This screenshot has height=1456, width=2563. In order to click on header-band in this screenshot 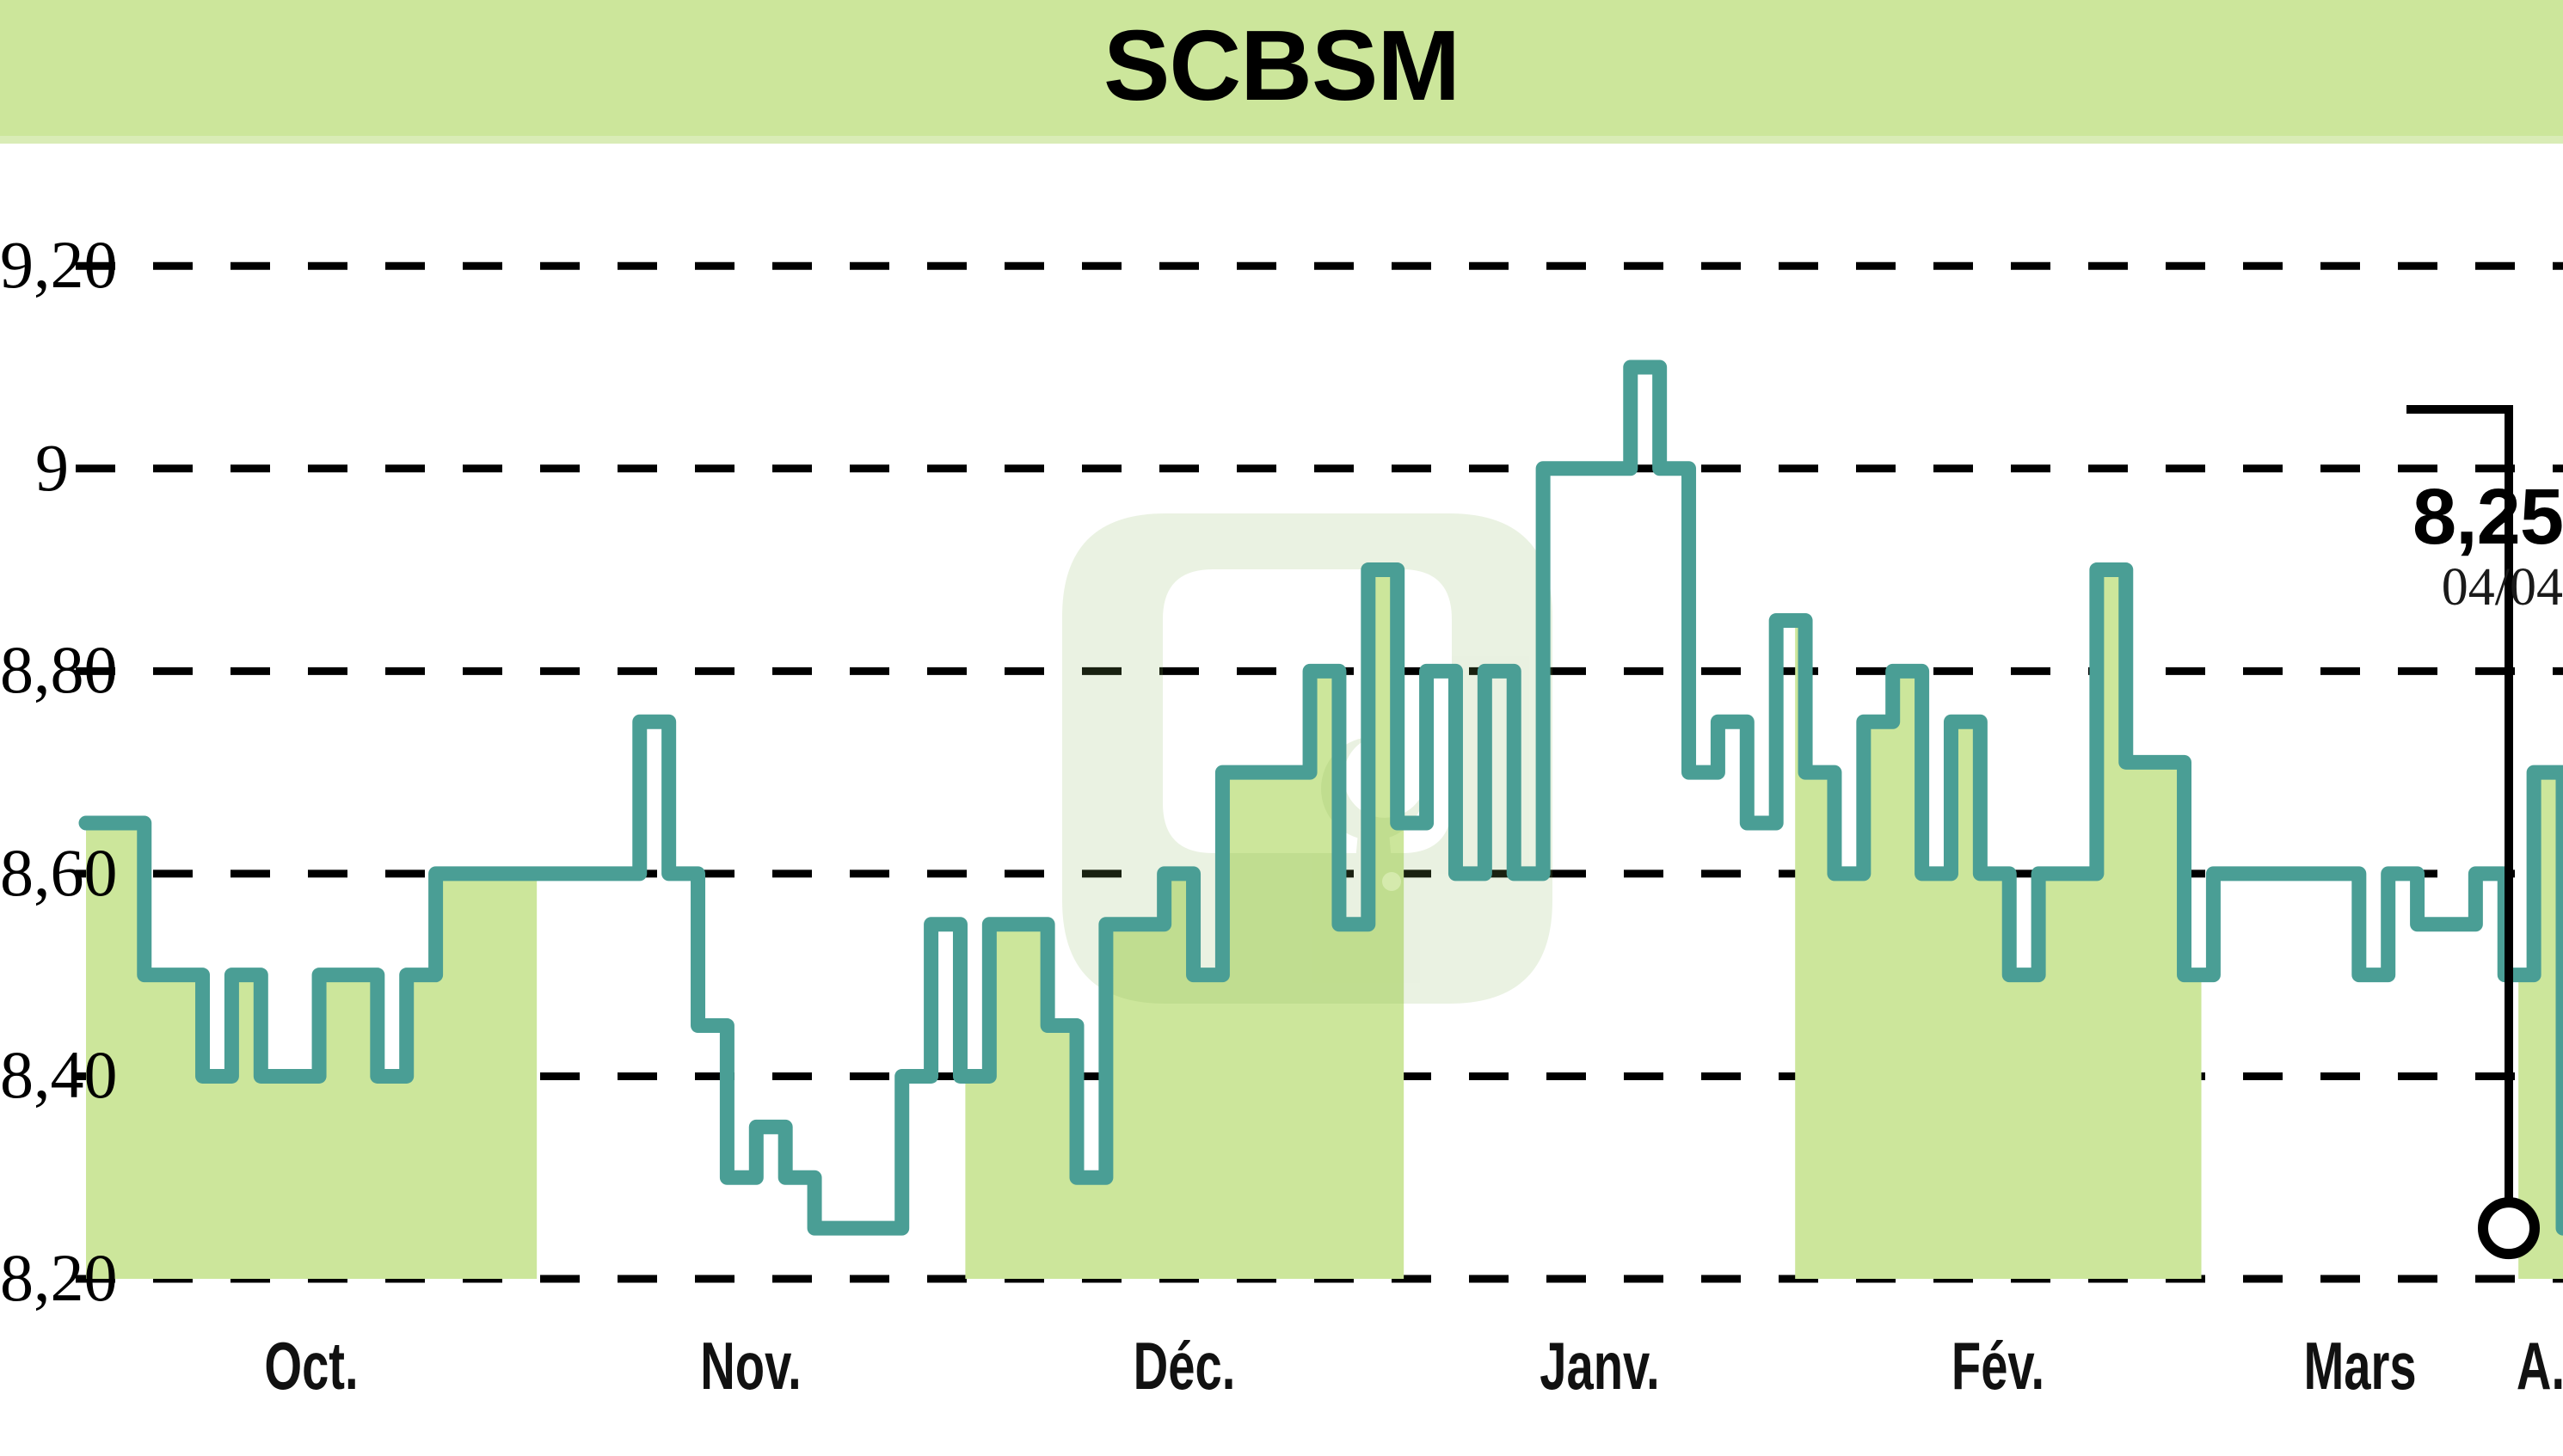, I will do `click(1281, 68)`.